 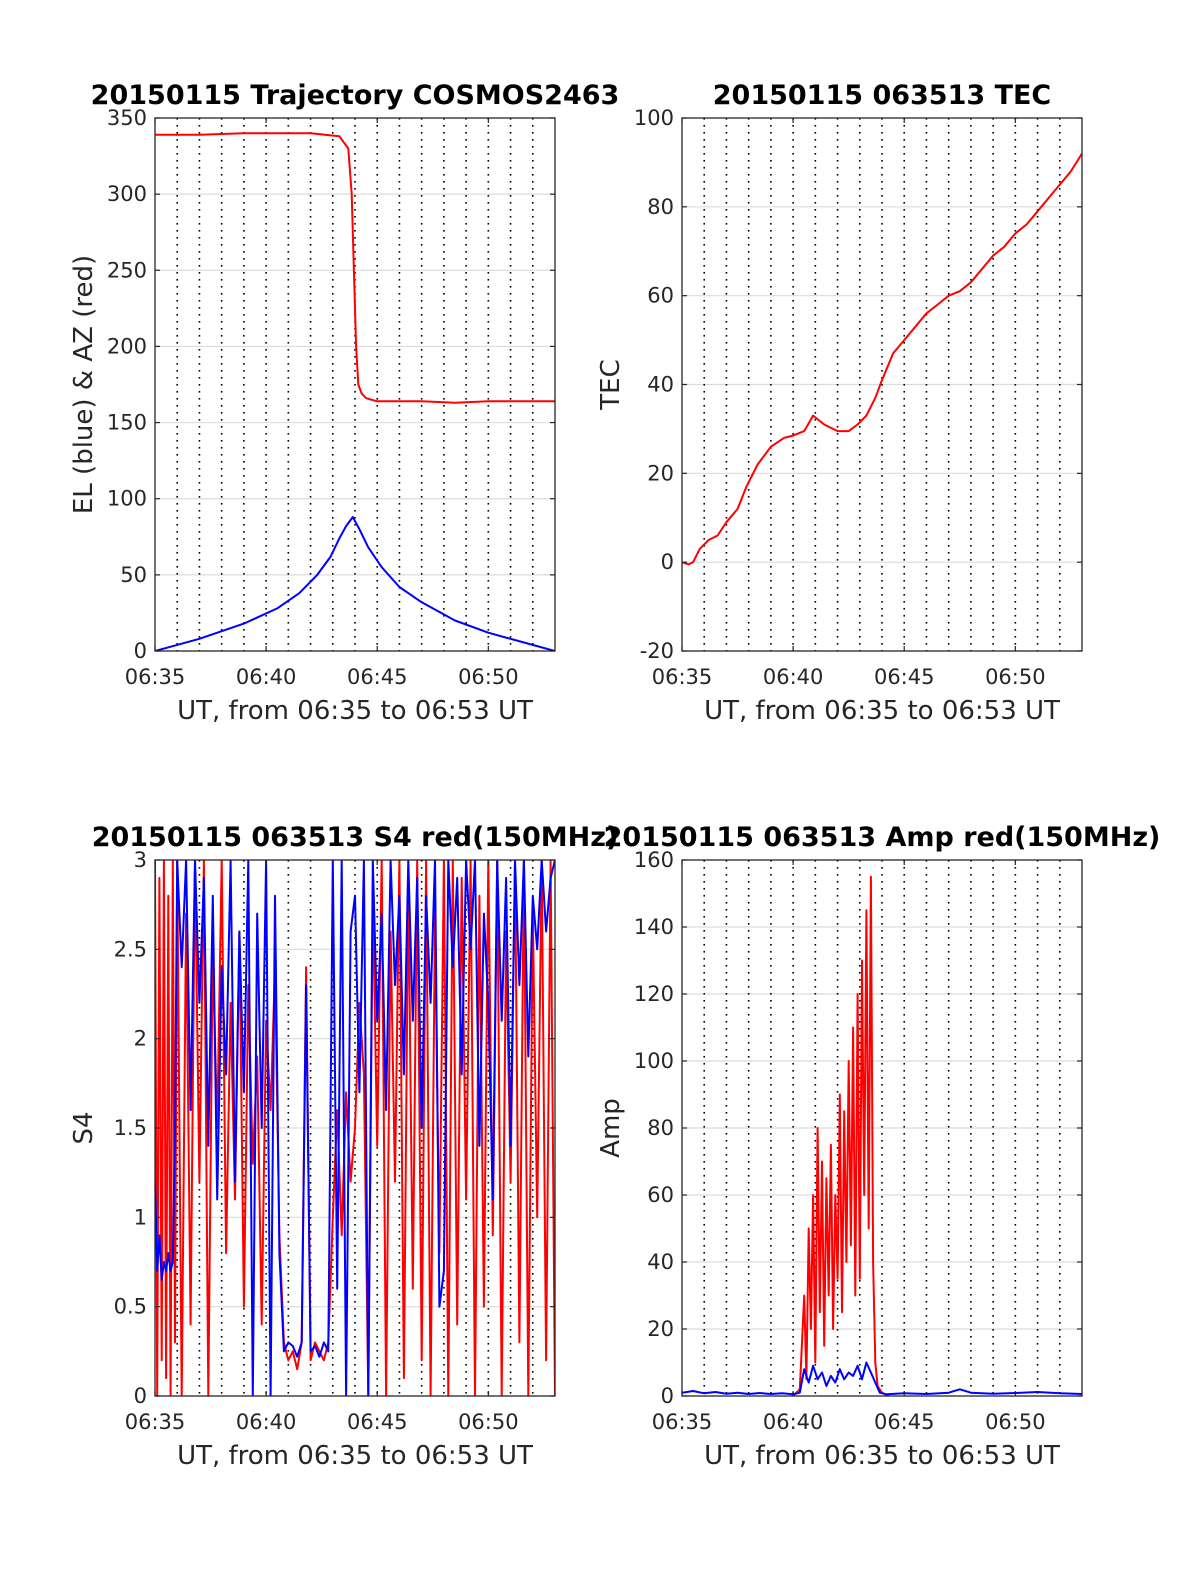 I want to click on y-axis-label: EL (blue) & AZ (red), so click(x=84, y=384).